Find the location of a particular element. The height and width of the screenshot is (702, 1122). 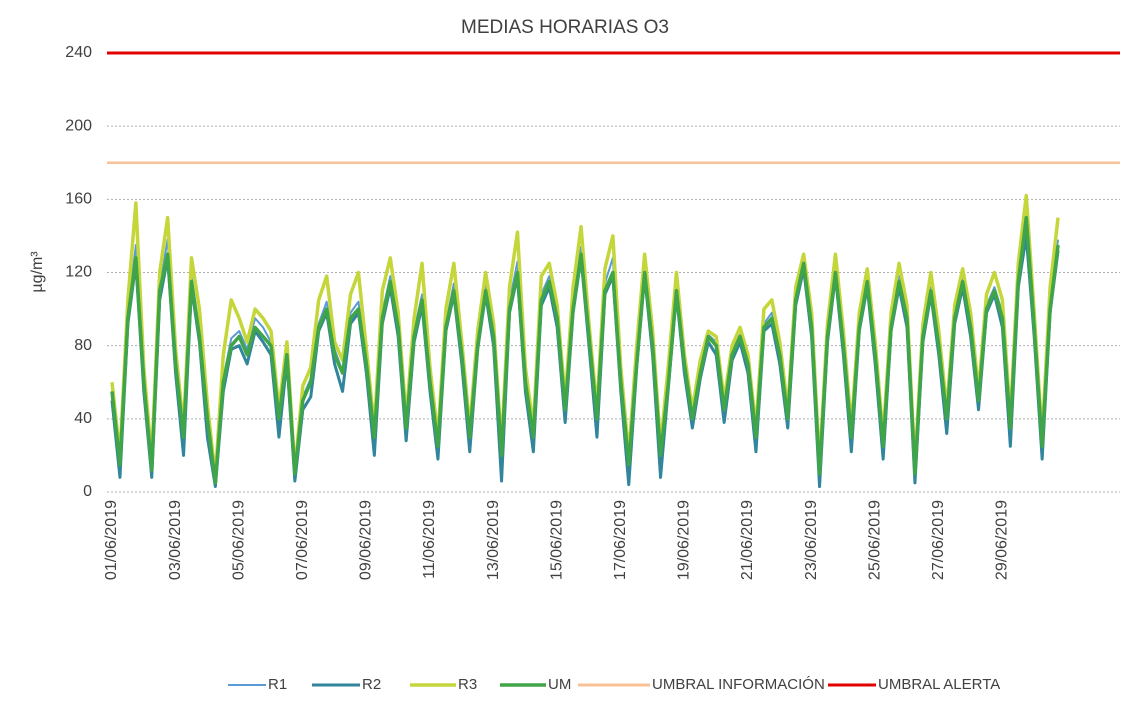

x-tick-label: 11/06/2019 is located at coordinates (429, 539).